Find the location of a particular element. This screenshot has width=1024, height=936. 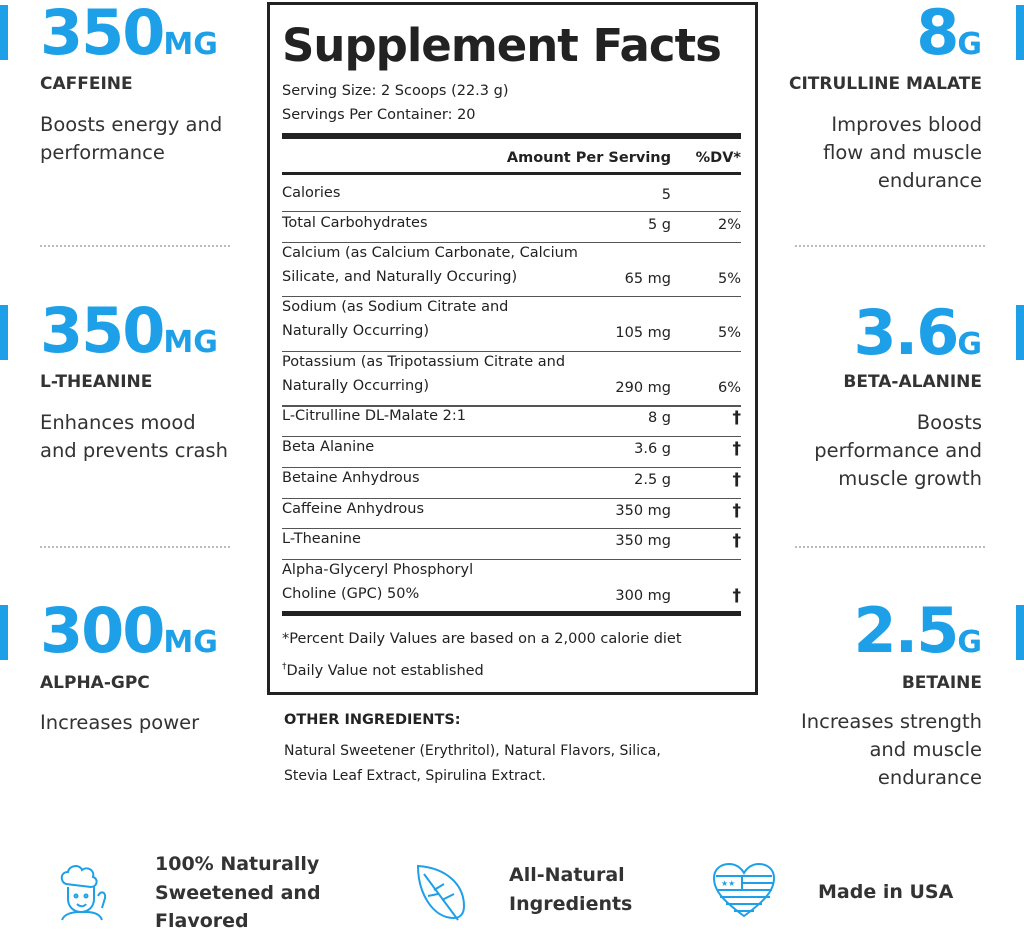

nutrient-amount: 65 mg is located at coordinates (647, 279).